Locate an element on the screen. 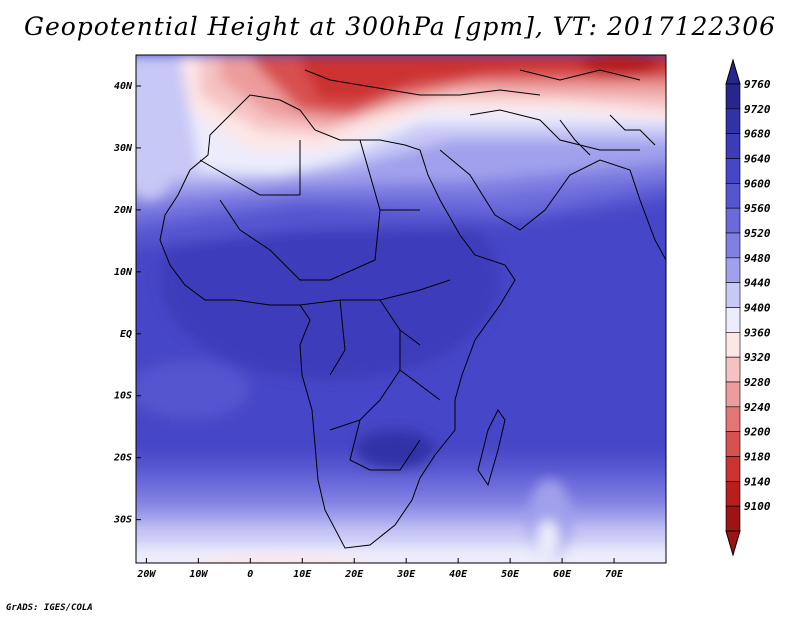 The width and height of the screenshot is (800, 618). y-tick-label: 20N is located at coordinates (123, 210).